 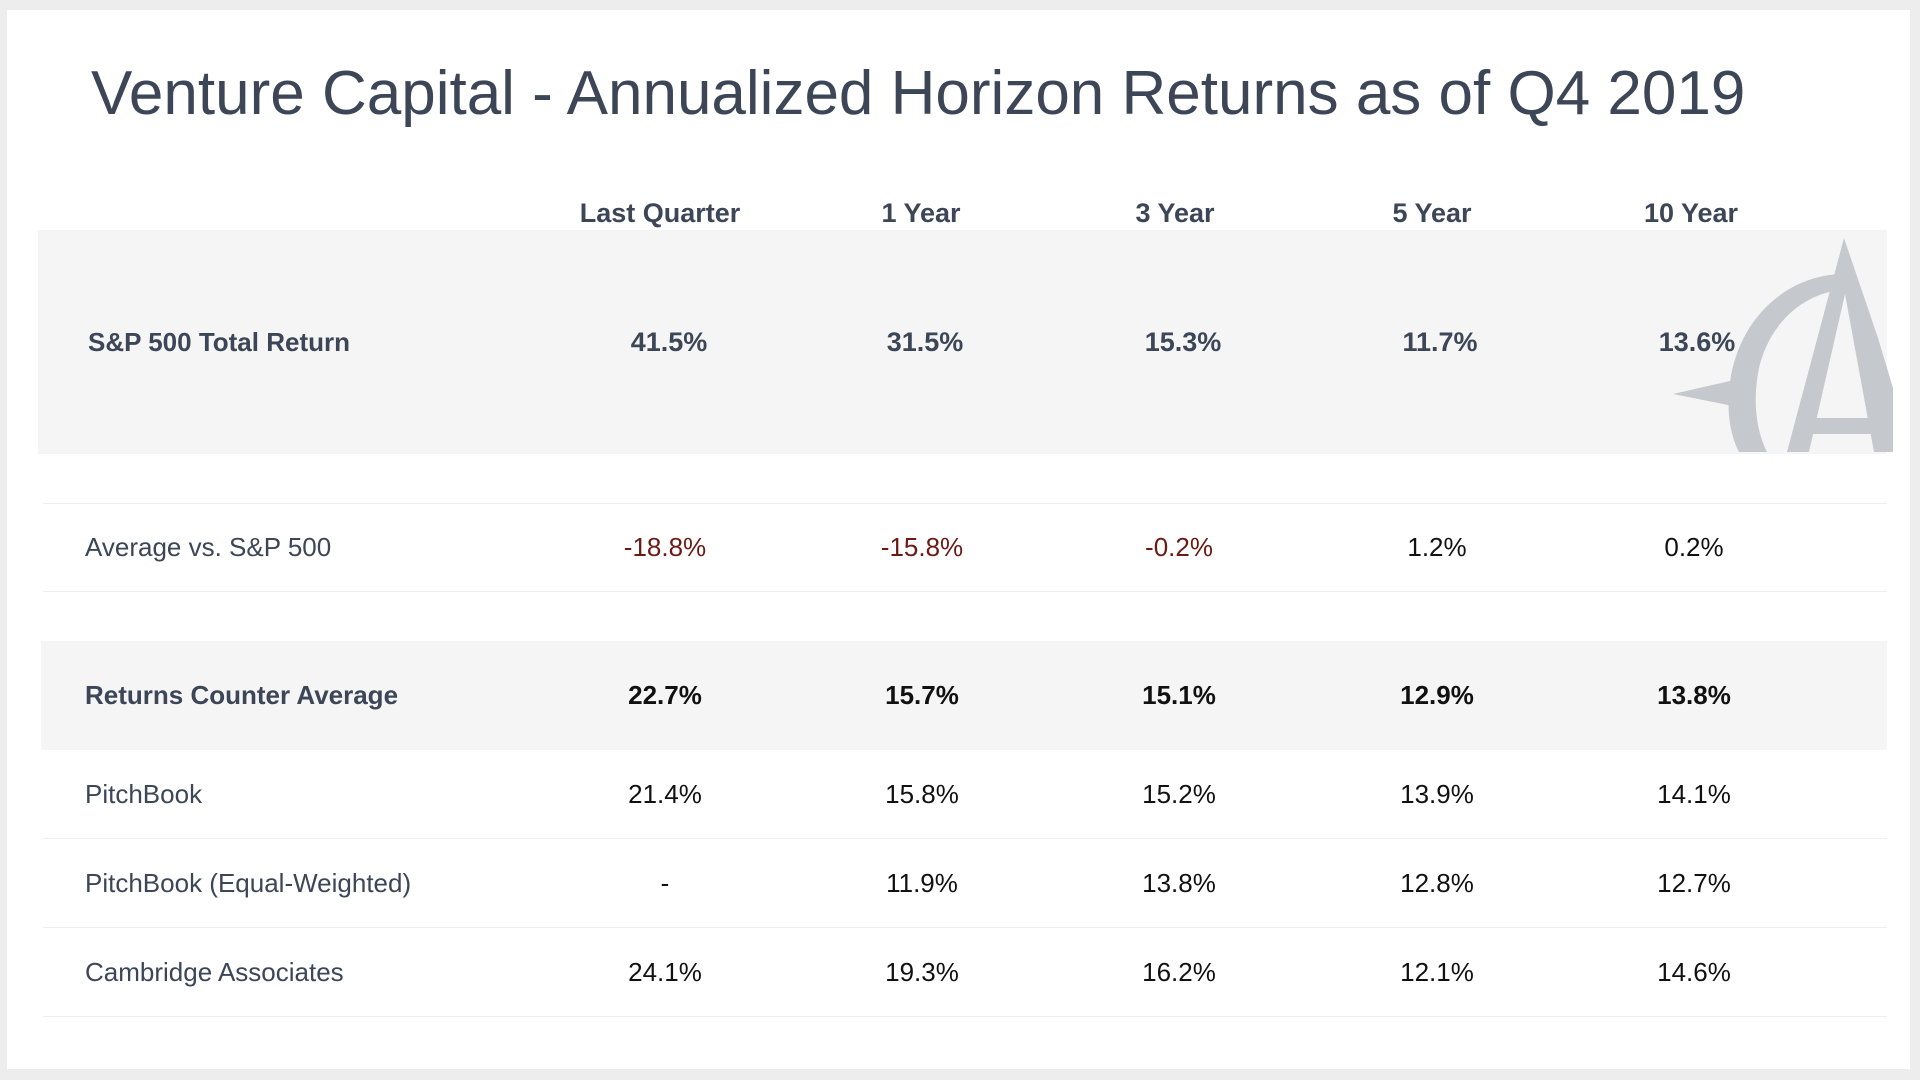 I want to click on table-cell: 21.4%, so click(x=665, y=793).